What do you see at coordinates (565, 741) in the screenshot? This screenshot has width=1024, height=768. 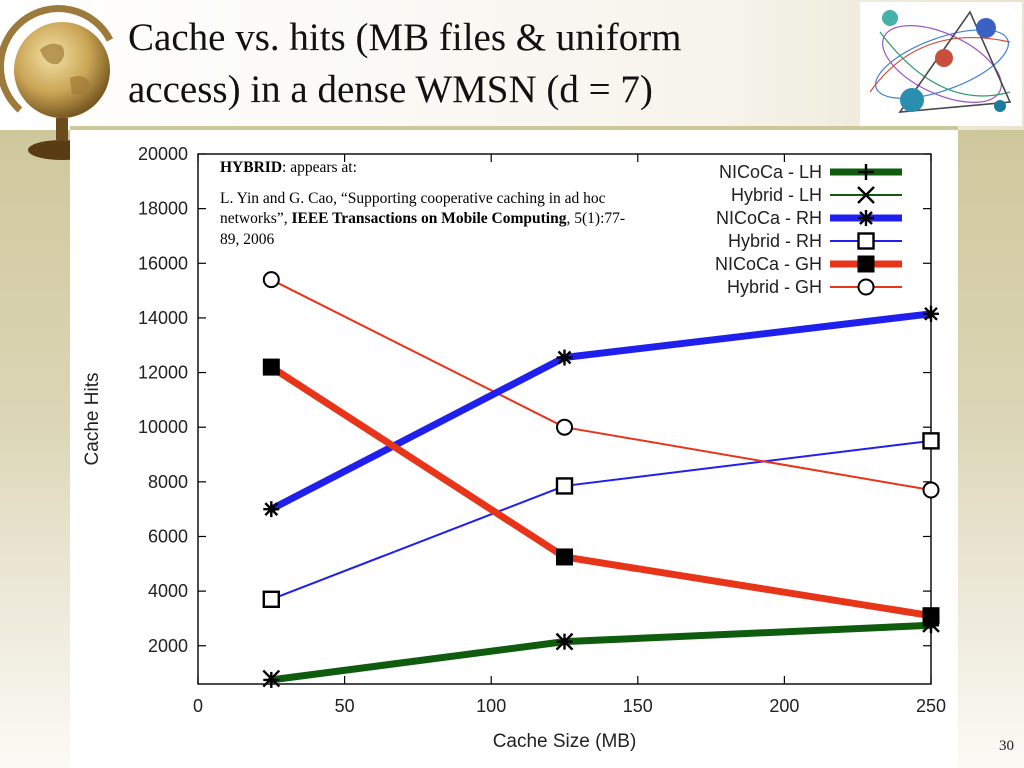 I see `x-axis-title: Cache Size (MB)` at bounding box center [565, 741].